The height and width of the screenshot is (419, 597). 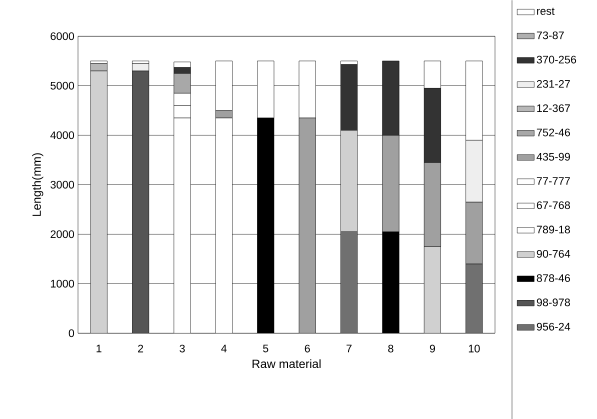 I want to click on y-tick-label: 2000, so click(x=62, y=234).